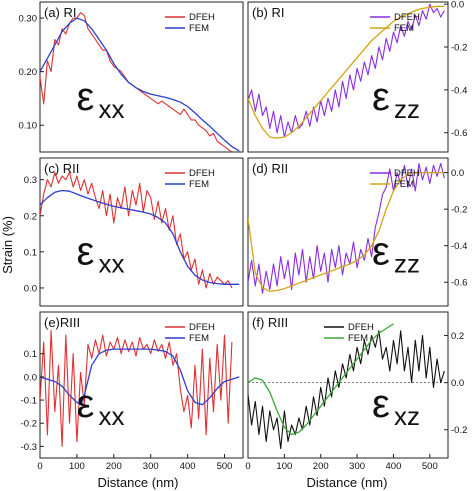 This screenshot has height=491, width=474. What do you see at coordinates (61, 168) in the screenshot?
I see `panel-label: (c) RII` at bounding box center [61, 168].